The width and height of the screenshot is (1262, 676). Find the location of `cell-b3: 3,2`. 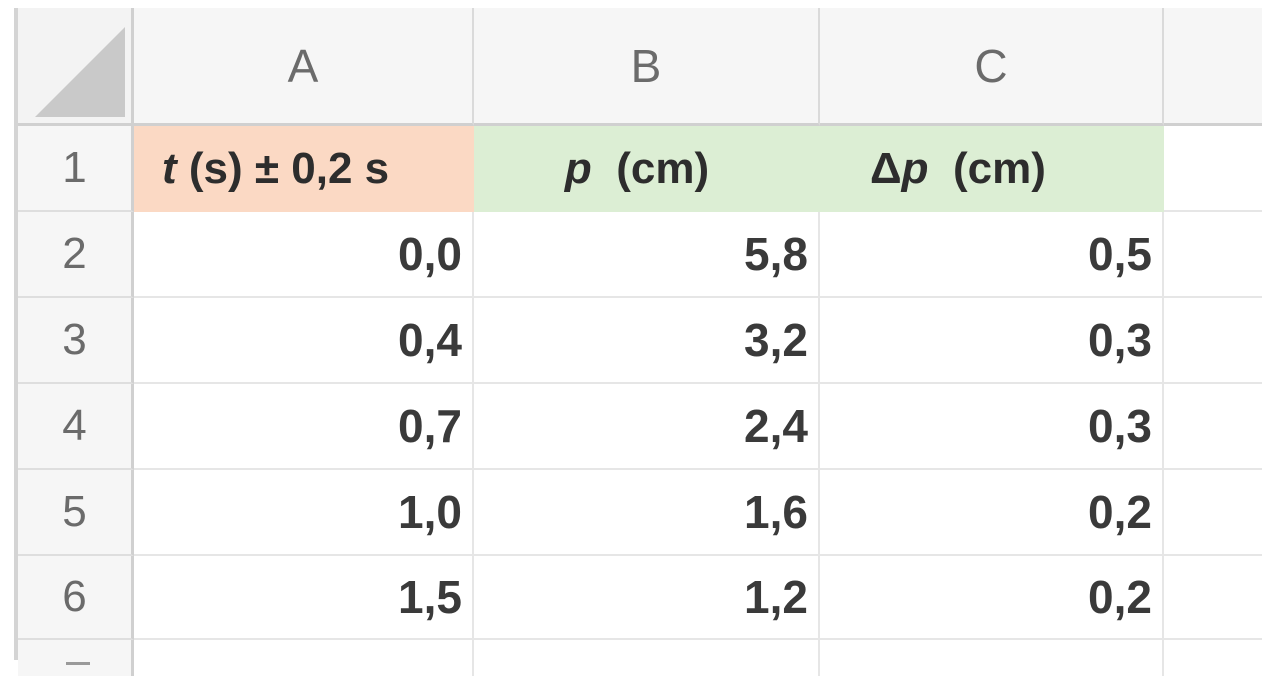

cell-b3: 3,2 is located at coordinates (647, 341).